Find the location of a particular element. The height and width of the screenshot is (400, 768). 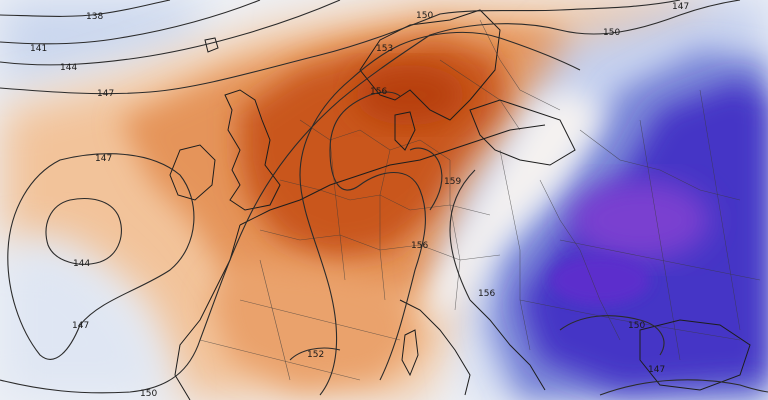

contour-144-north is located at coordinates (170, 33).